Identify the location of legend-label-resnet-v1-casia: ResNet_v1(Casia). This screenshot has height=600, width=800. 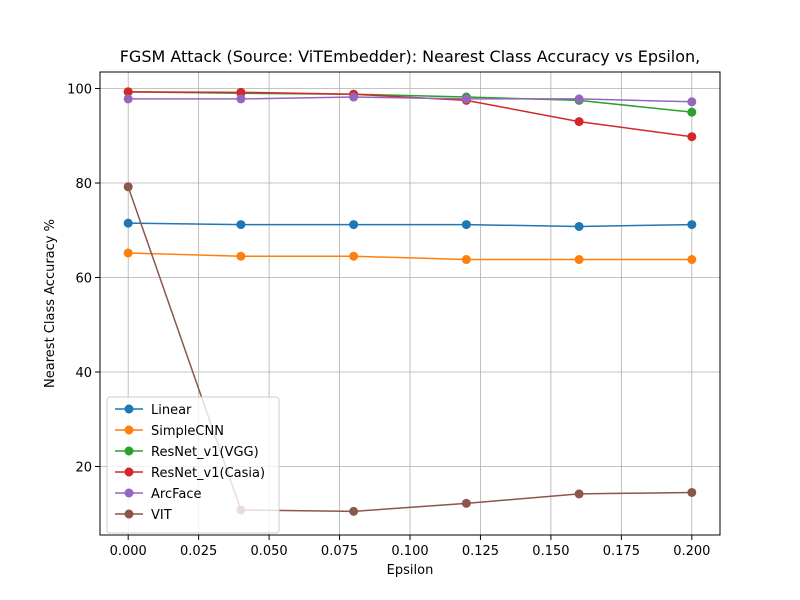
(208, 473).